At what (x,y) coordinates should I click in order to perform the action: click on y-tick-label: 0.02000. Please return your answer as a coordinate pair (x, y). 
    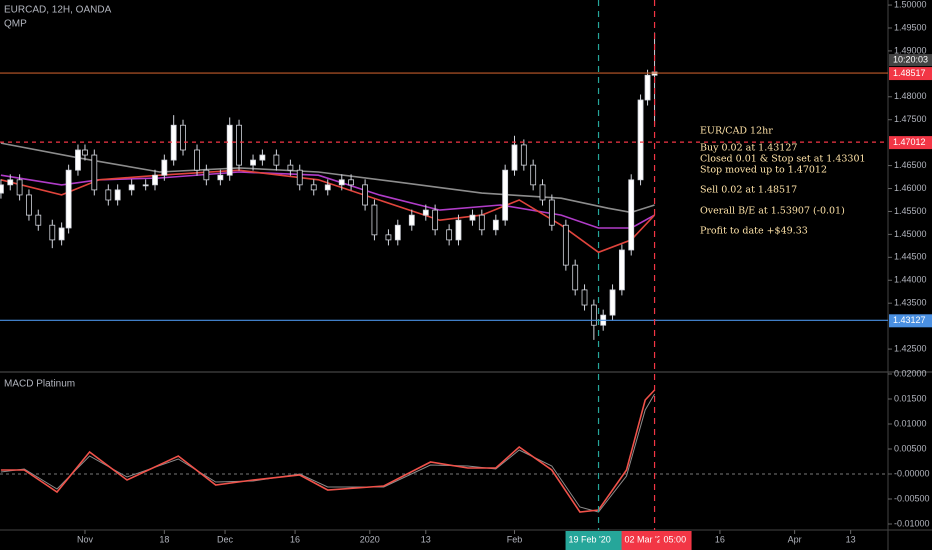
    Looking at the image, I should click on (910, 373).